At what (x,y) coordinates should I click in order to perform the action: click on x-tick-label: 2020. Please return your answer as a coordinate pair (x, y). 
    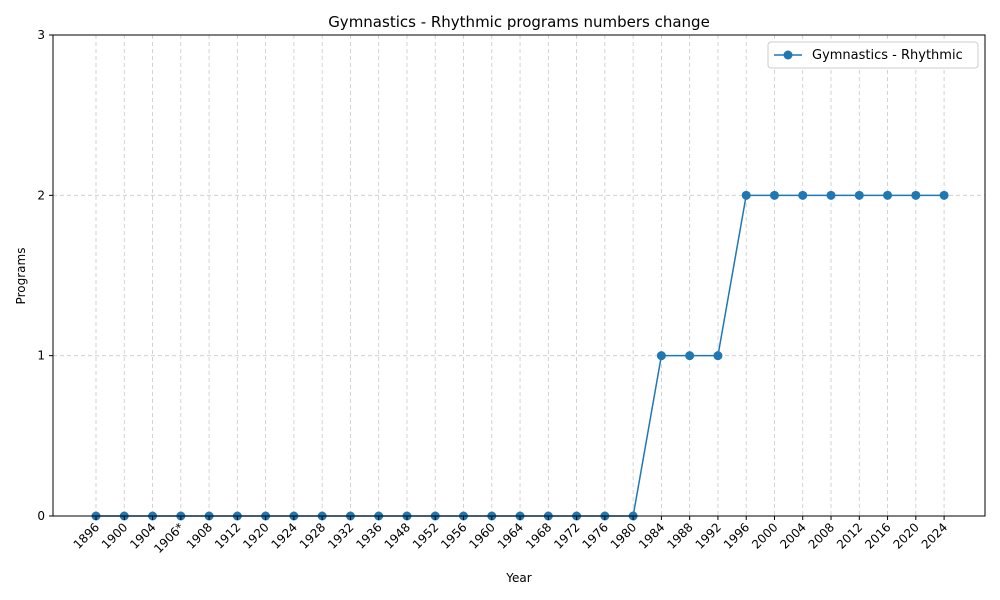
    Looking at the image, I should click on (905, 535).